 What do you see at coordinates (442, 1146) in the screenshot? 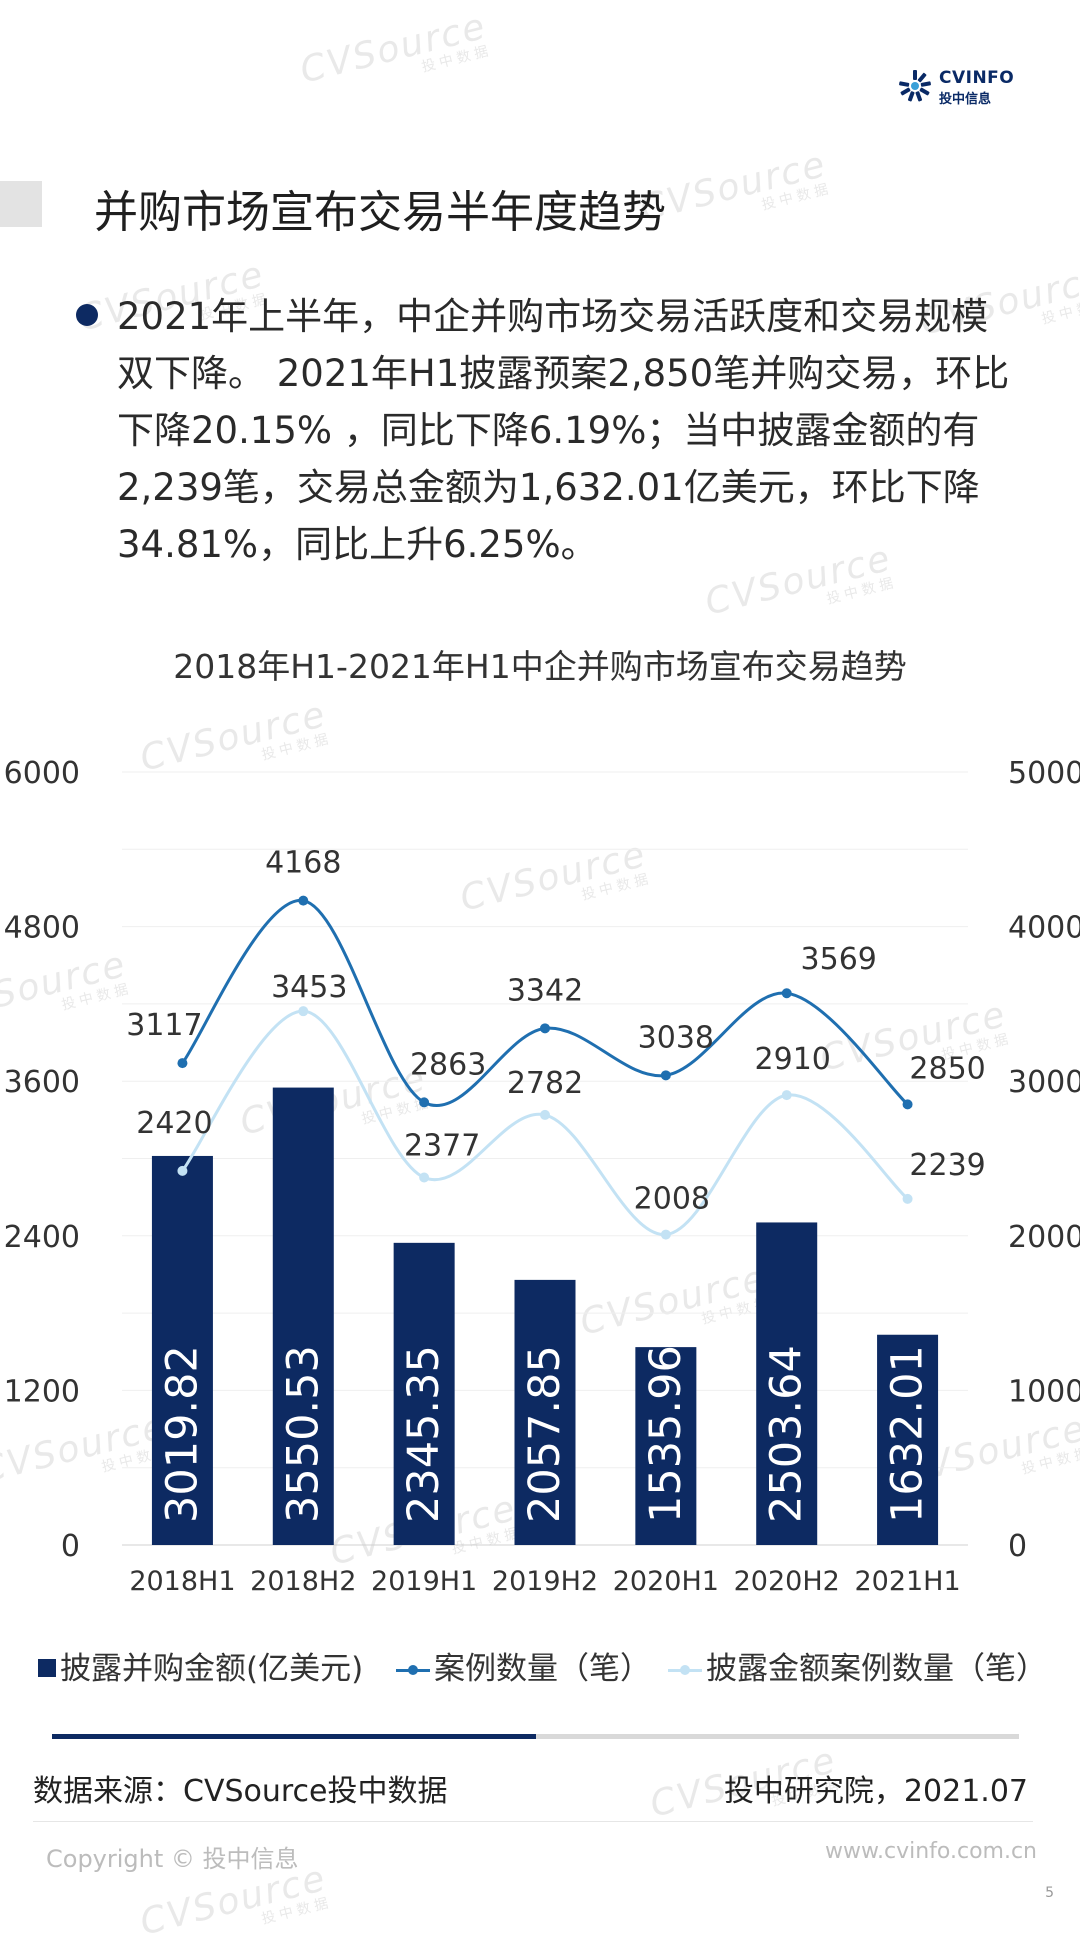
I see `line-value-label: 2377` at bounding box center [442, 1146].